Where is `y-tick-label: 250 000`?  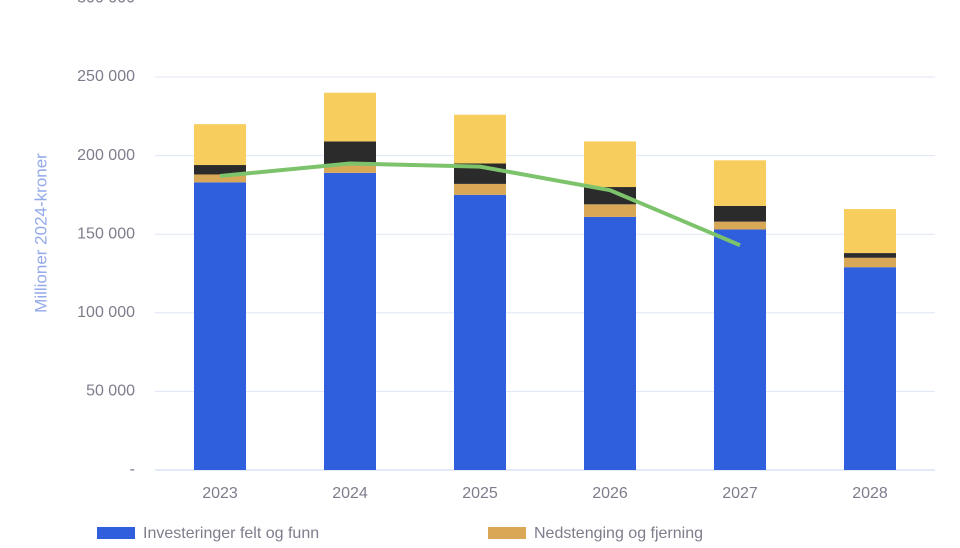 y-tick-label: 250 000 is located at coordinates (106, 76).